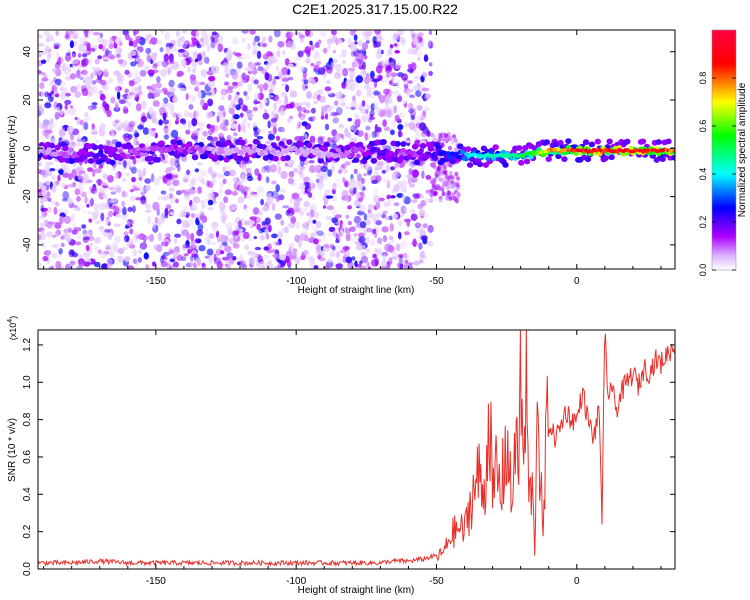 The width and height of the screenshot is (750, 600). What do you see at coordinates (156, 581) in the screenshot?
I see `snr-x-tick-label: -150` at bounding box center [156, 581].